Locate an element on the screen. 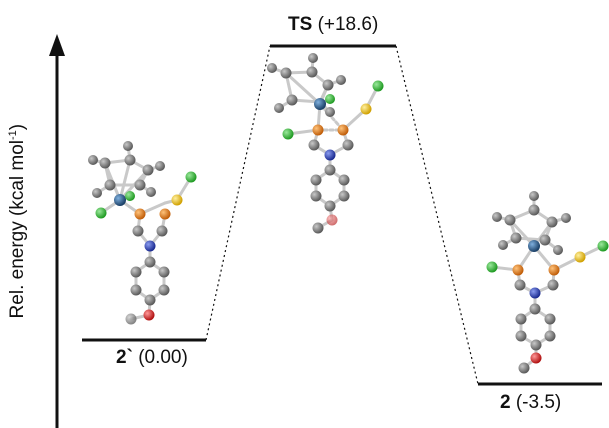  level-energy-2: (-3.5) is located at coordinates (538, 402).